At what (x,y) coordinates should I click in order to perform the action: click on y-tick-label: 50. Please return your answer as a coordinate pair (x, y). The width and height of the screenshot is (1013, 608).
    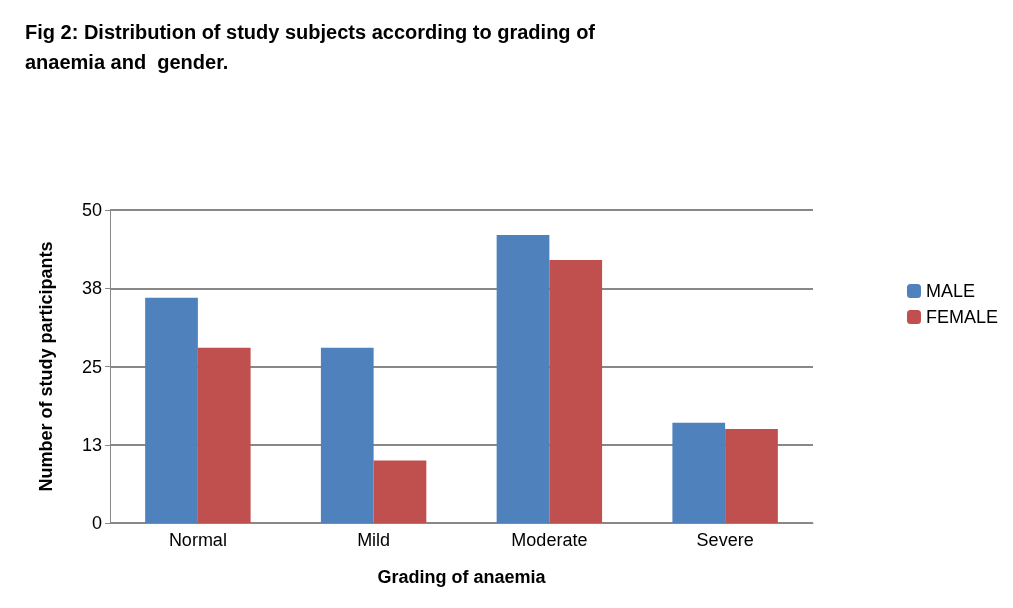
    Looking at the image, I should click on (91, 210).